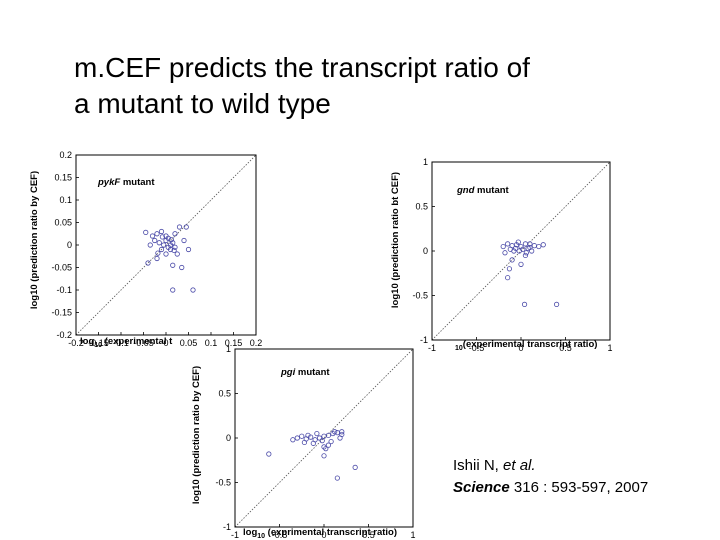  What do you see at coordinates (76, 343) in the screenshot?
I see `pykf-x-tick-label: -0.2` at bounding box center [76, 343].